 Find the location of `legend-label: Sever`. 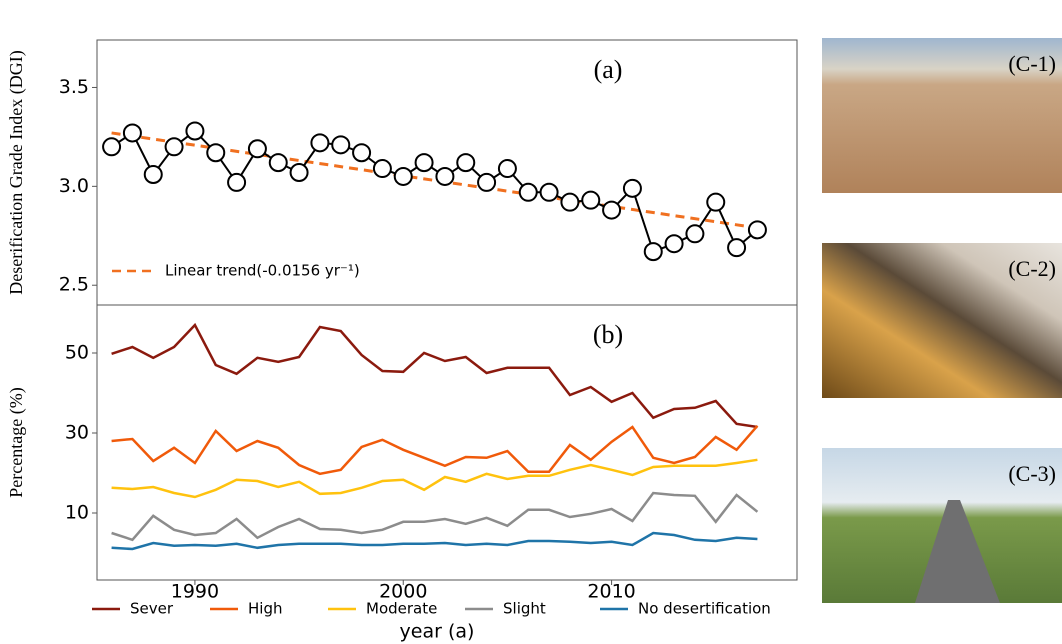

legend-label: Sever is located at coordinates (152, 609).